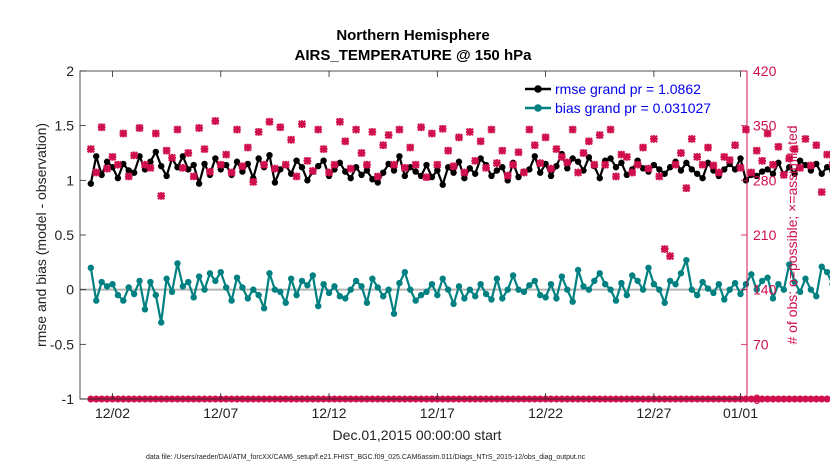  What do you see at coordinates (70, 290) in the screenshot?
I see `y-tick-label: 0` at bounding box center [70, 290].